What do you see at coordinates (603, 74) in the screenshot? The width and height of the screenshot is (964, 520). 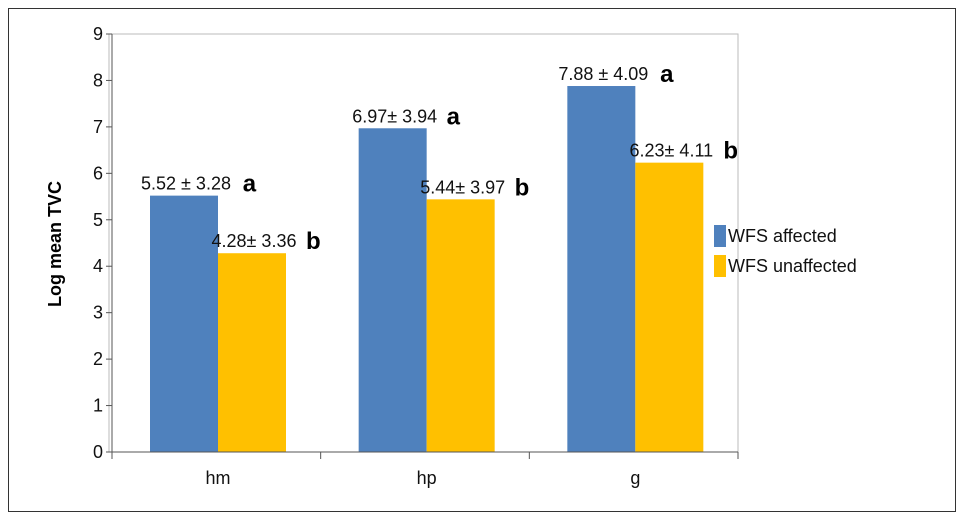 I see `data-label-g-affected: 7.88 ± 4.09` at bounding box center [603, 74].